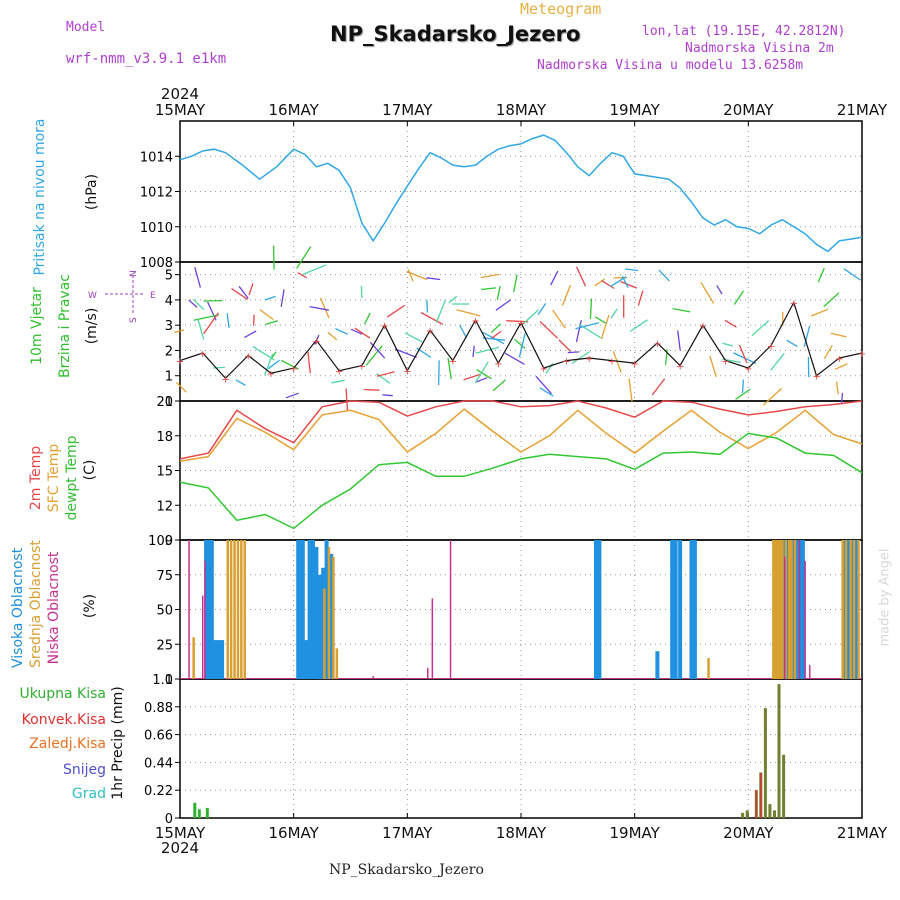 The height and width of the screenshot is (900, 900). I want to click on compass-n: N, so click(134, 273).